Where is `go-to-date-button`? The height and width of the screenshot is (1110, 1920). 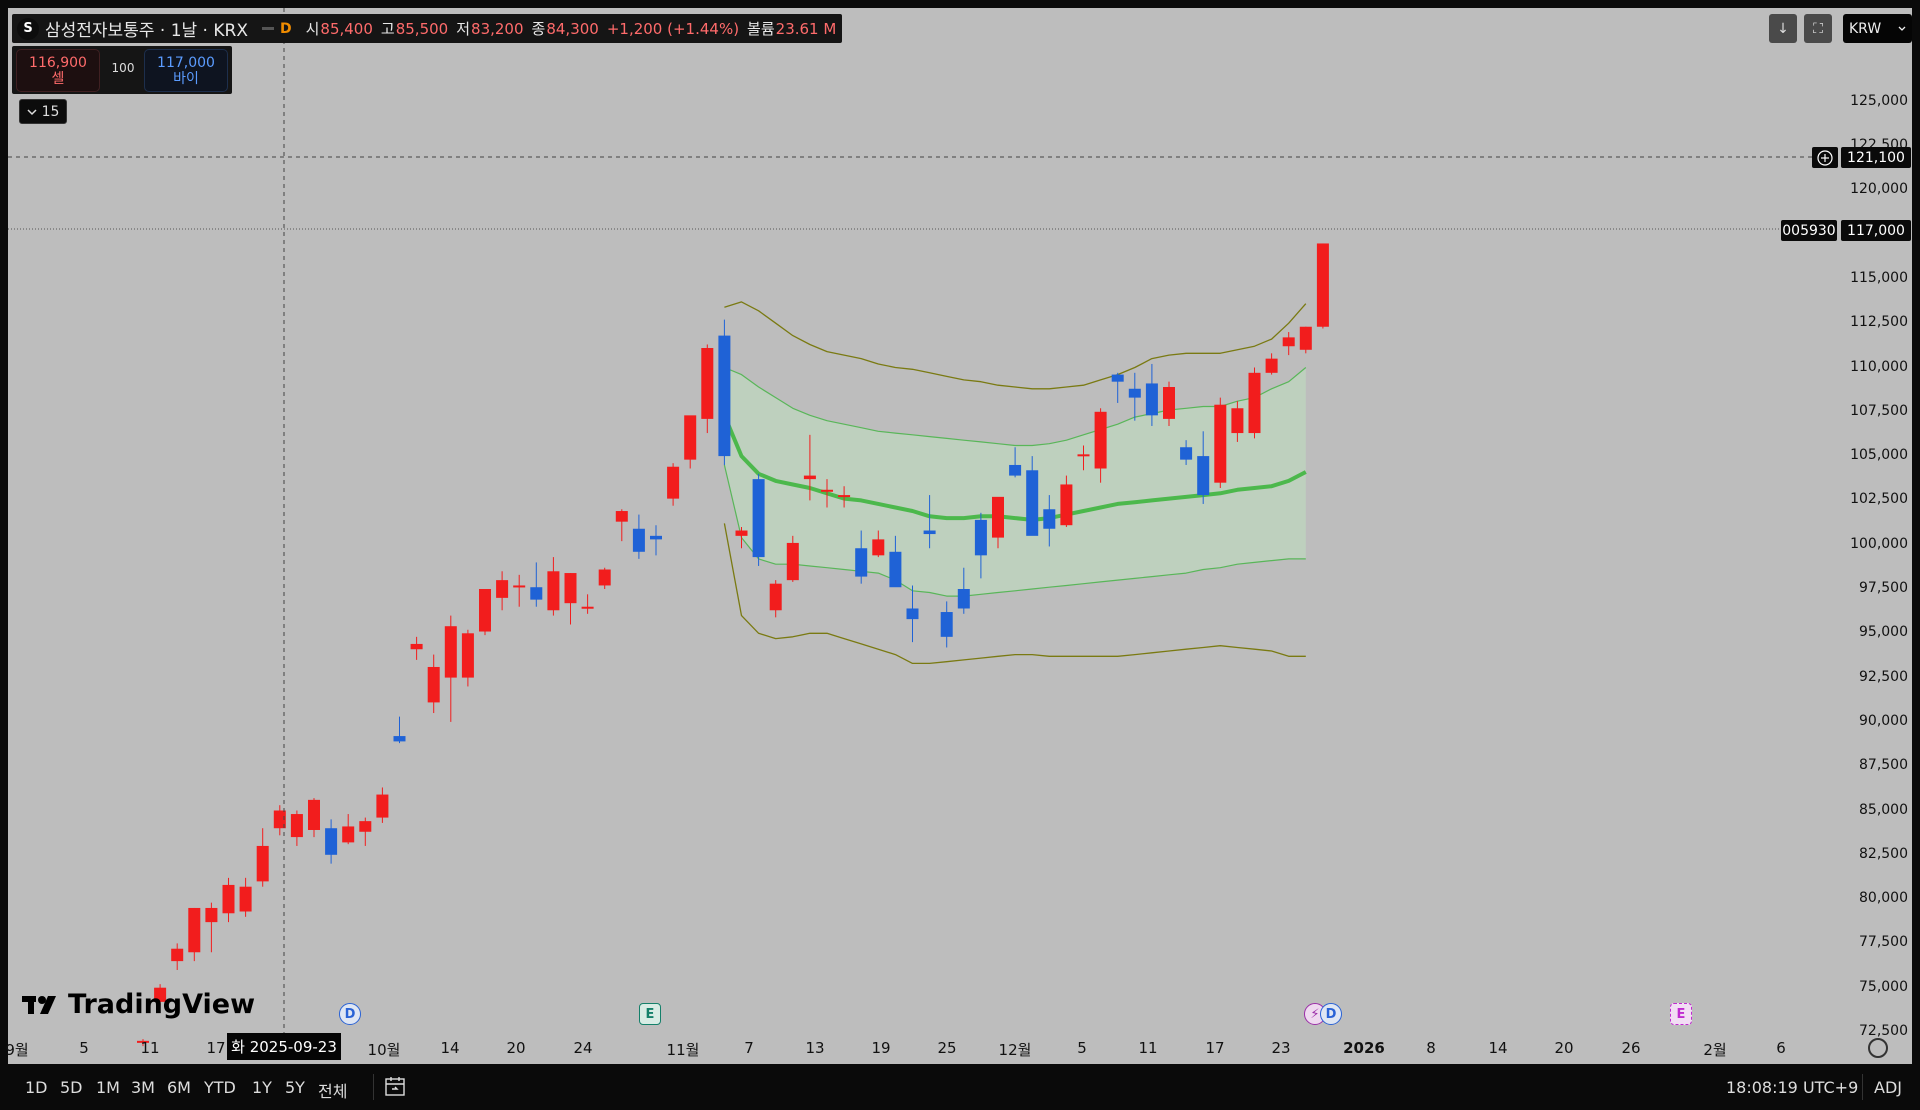 go-to-date-button is located at coordinates (396, 1089).